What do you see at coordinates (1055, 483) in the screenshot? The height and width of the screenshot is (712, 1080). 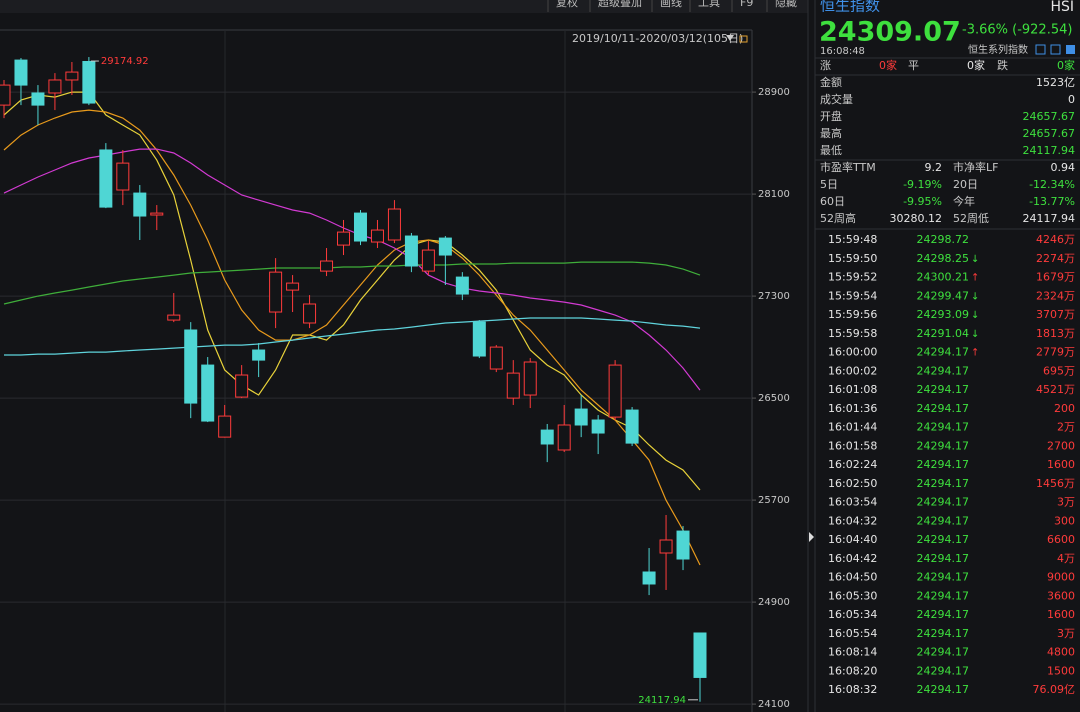 I see `trade-volume: 1456万` at bounding box center [1055, 483].